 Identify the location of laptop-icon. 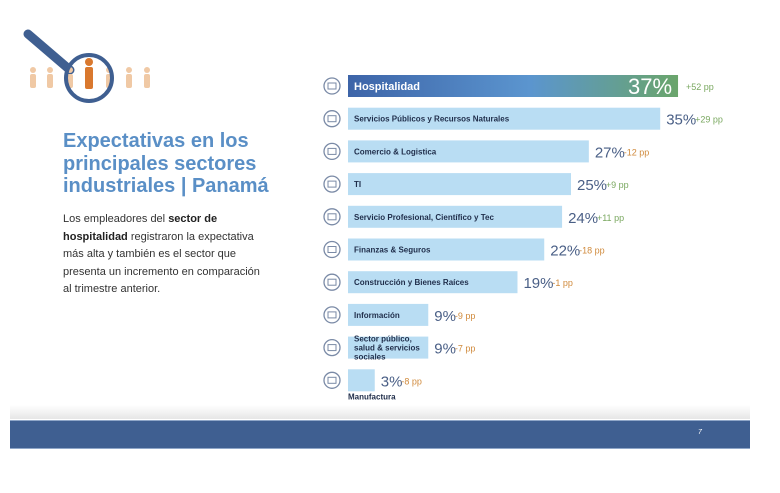
(332, 184).